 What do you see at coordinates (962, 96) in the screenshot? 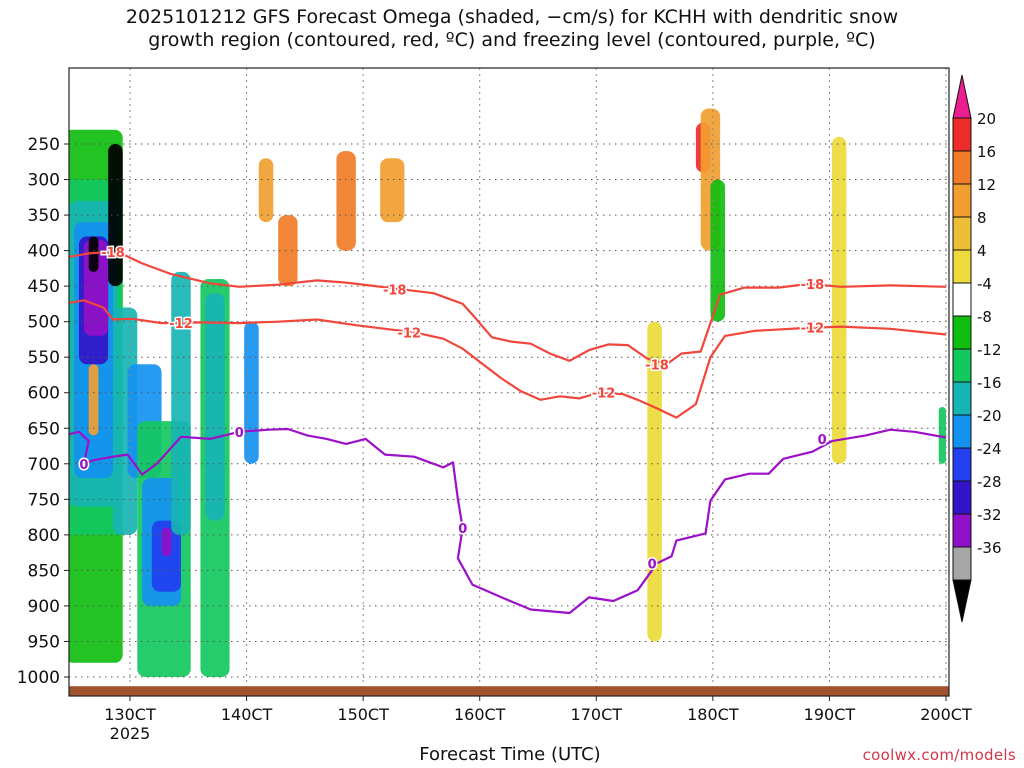
I see `colorbar-arrow-top` at bounding box center [962, 96].